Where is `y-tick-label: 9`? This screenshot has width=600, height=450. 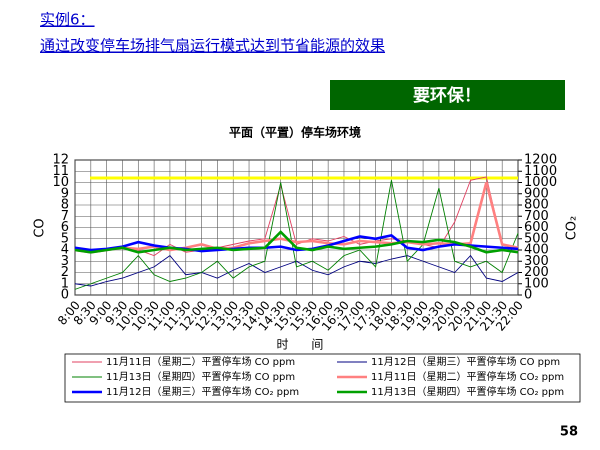 y-tick-label: 9 is located at coordinates (65, 193).